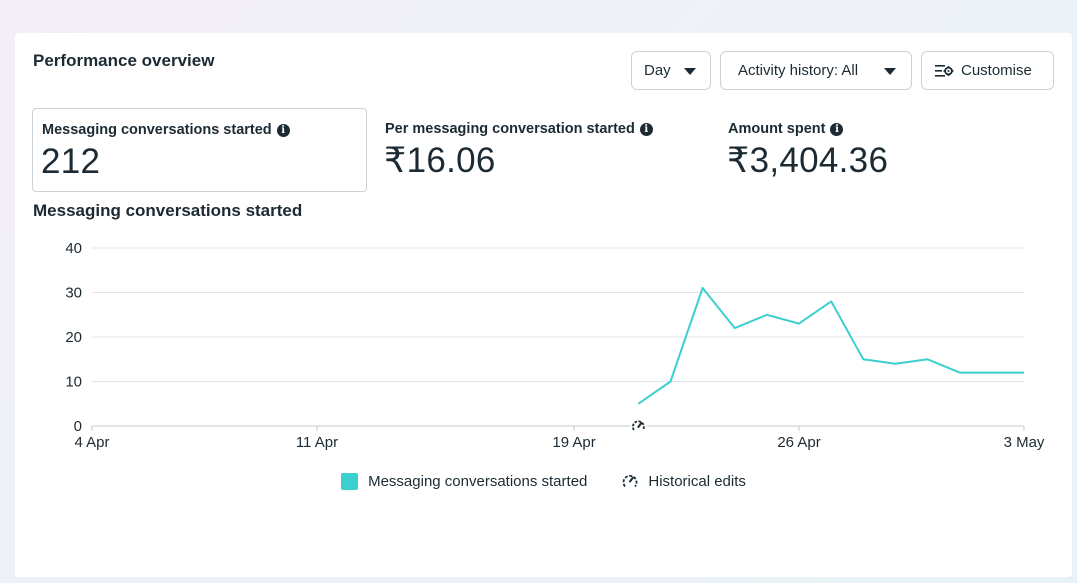  Describe the element at coordinates (78, 426) in the screenshot. I see `y-tick-label: 0` at that location.